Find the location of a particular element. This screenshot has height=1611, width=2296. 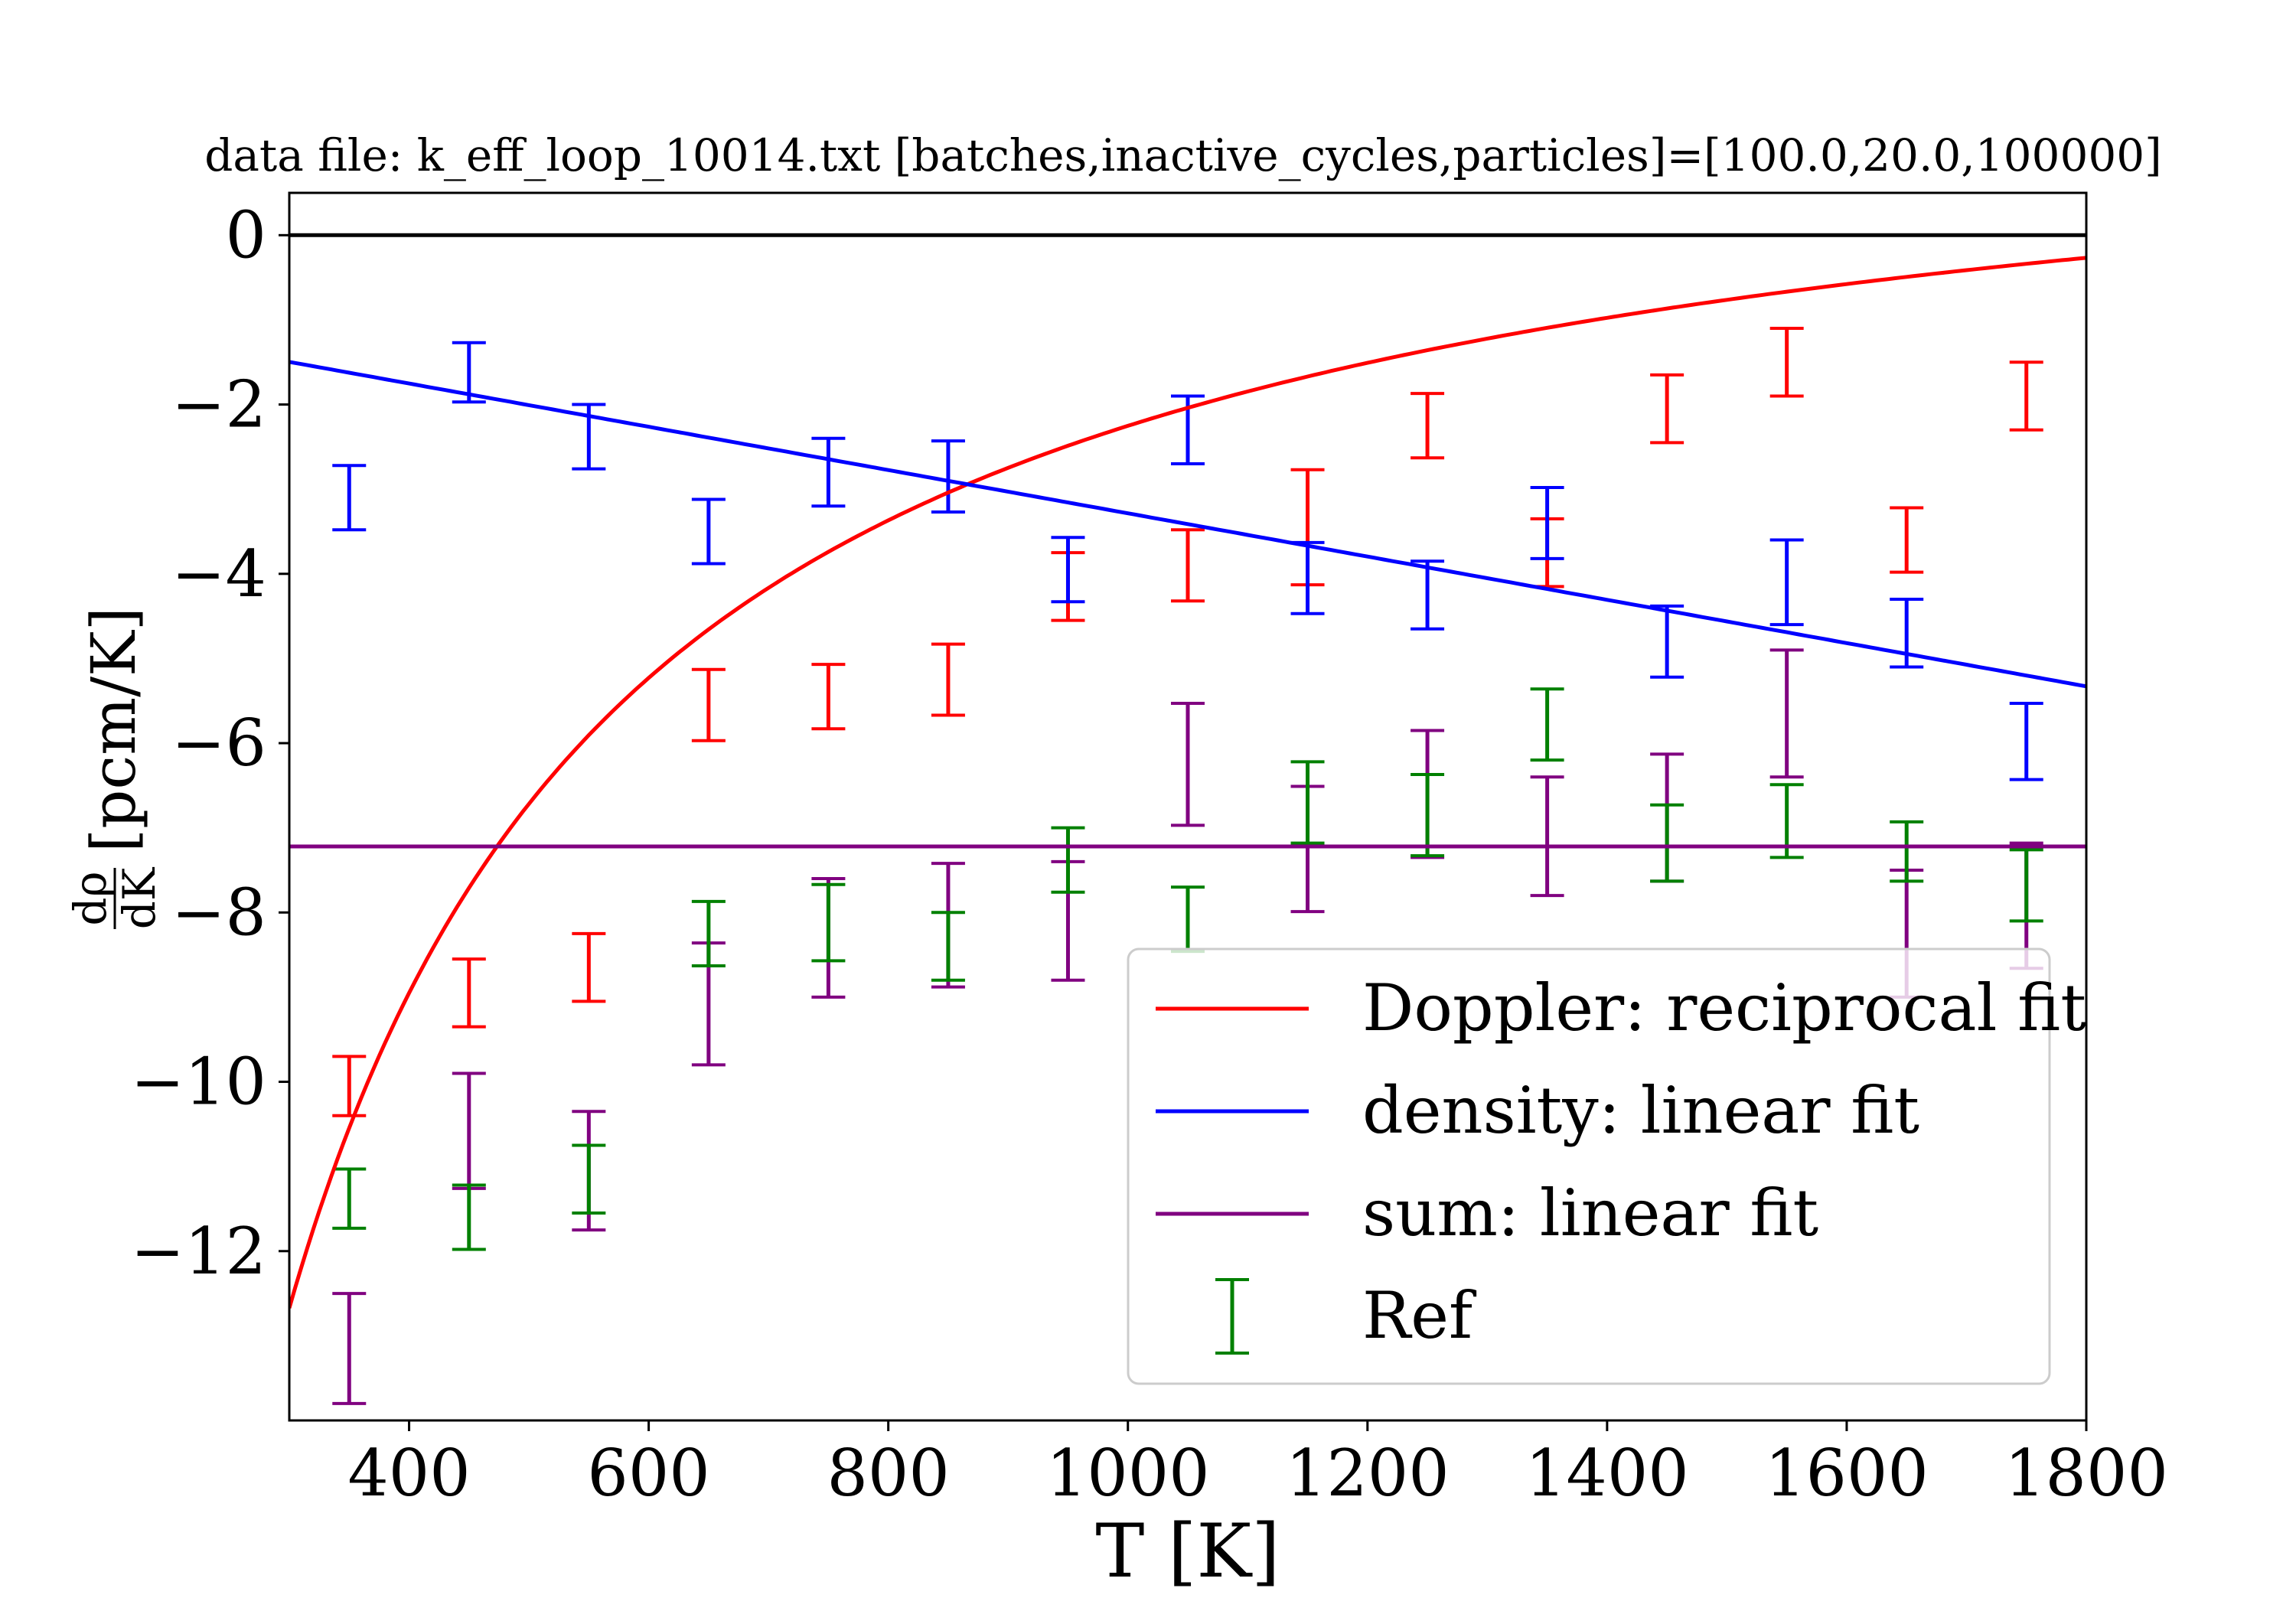

legend-label: sum: linear fit is located at coordinates (1590, 1213).